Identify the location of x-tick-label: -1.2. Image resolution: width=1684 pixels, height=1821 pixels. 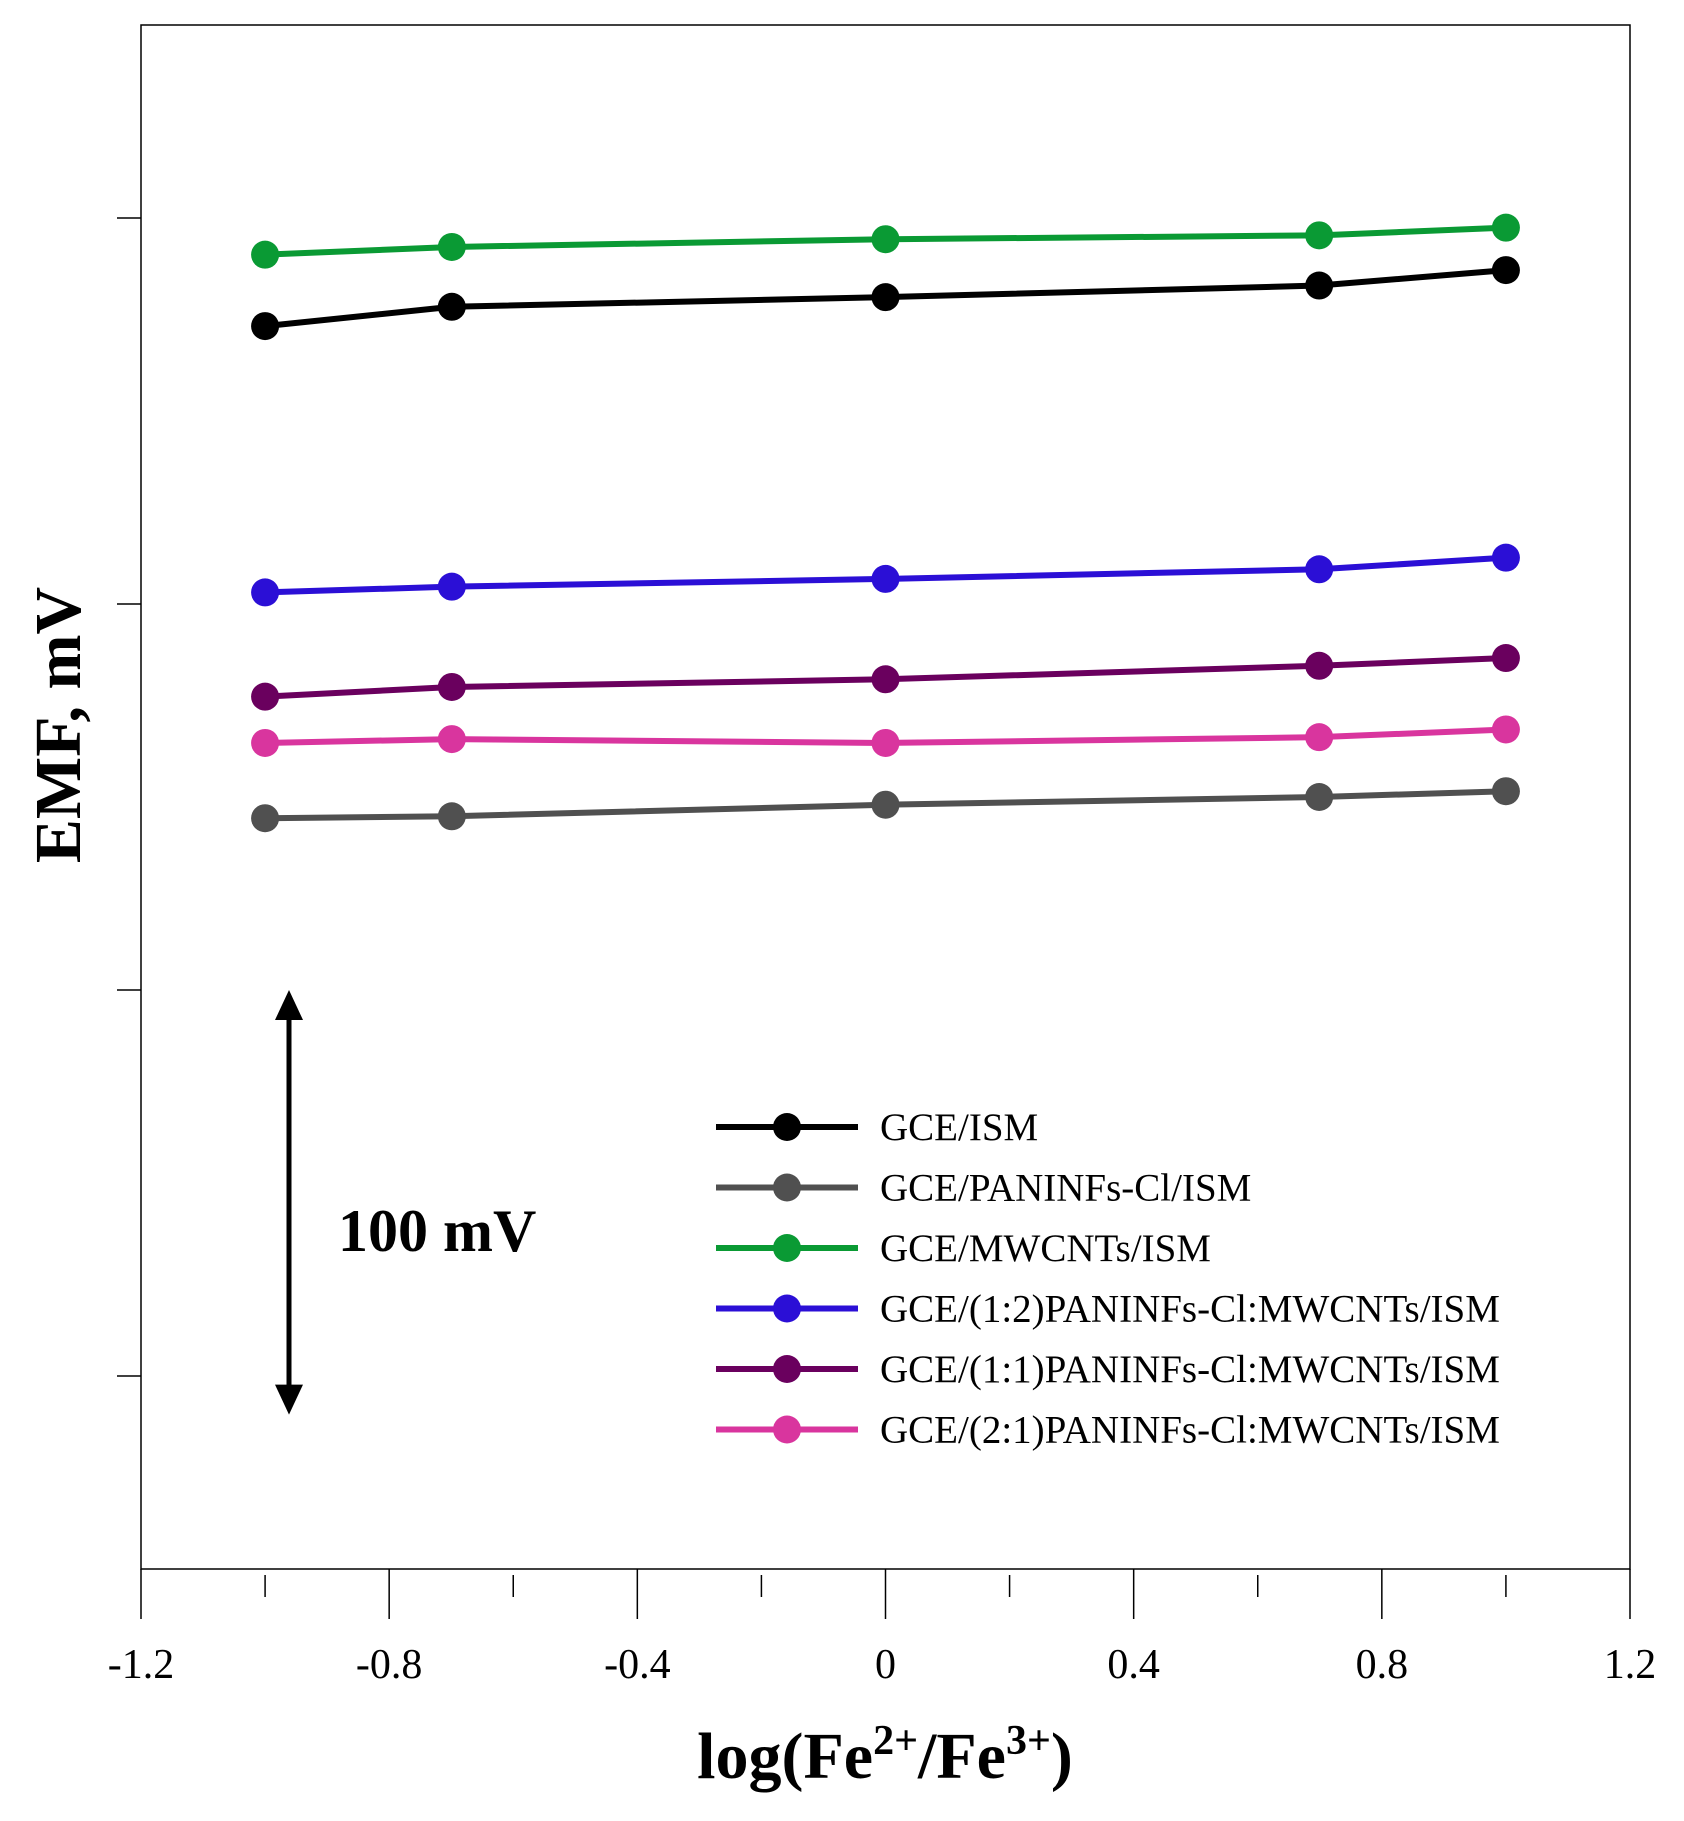
(141, 1665).